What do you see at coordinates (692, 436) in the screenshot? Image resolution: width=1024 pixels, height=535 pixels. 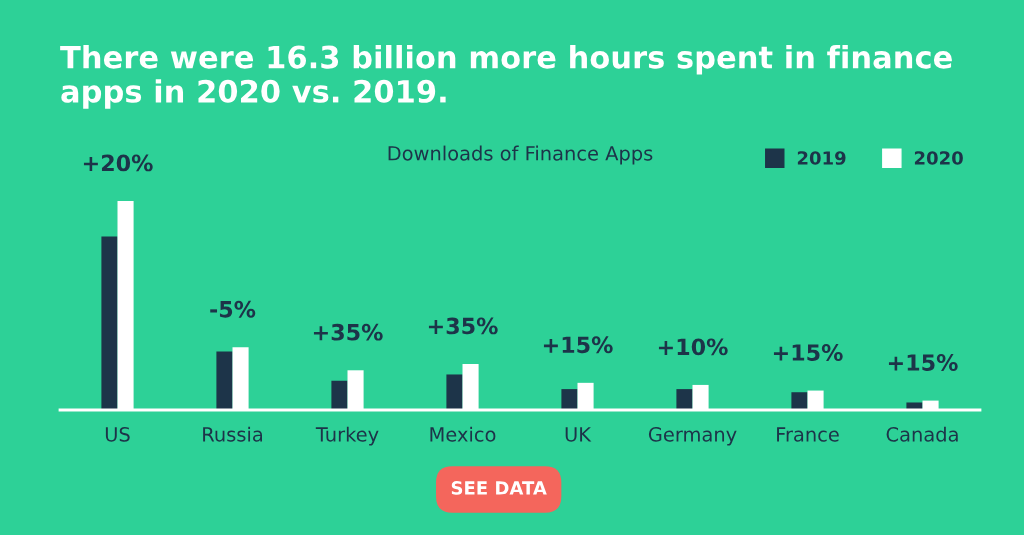 I see `x-tick-label: Germany` at bounding box center [692, 436].